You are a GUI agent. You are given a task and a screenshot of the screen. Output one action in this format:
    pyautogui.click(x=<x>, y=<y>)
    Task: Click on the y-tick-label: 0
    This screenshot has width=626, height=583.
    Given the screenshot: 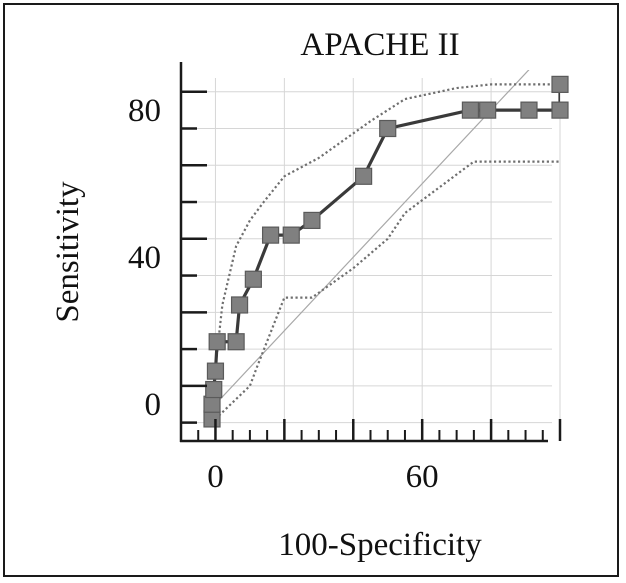 What is the action you would take?
    pyautogui.click(x=153, y=405)
    